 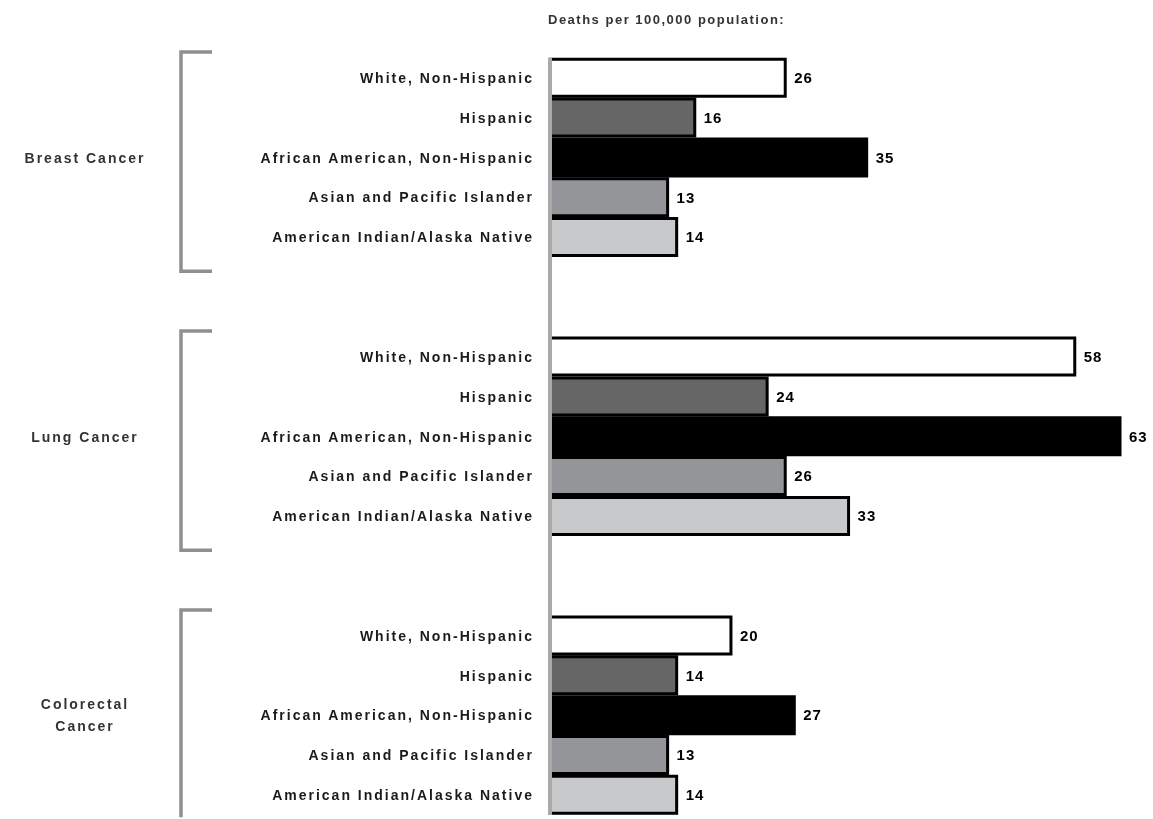 What do you see at coordinates (713, 117) in the screenshot?
I see `data-label: 16` at bounding box center [713, 117].